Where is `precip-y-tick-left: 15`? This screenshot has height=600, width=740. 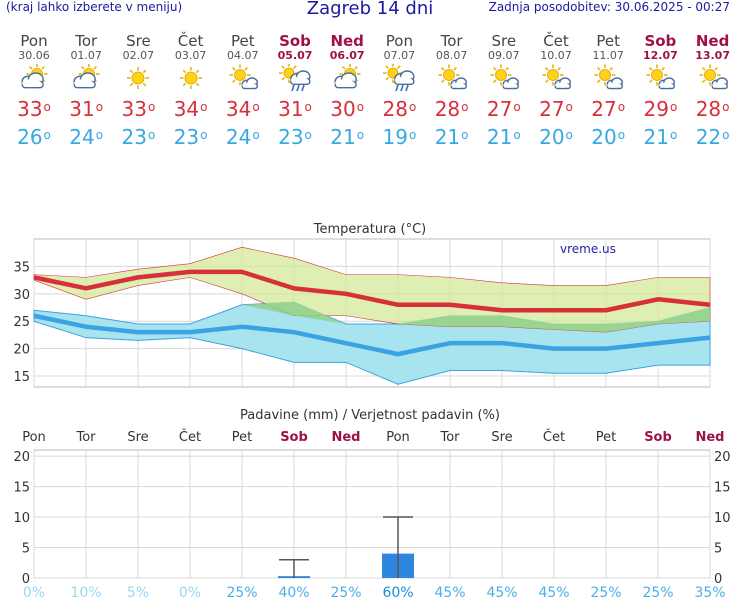 precip-y-tick-left: 15 is located at coordinates (21, 488).